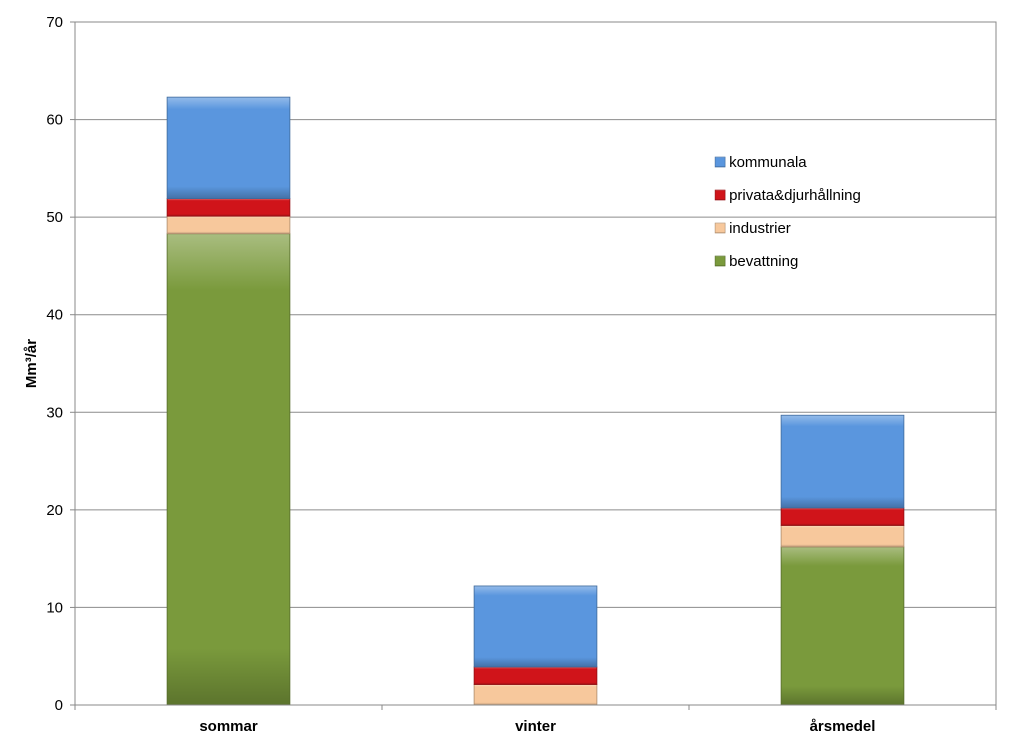  I want to click on x-category-label: sommar, so click(228, 726).